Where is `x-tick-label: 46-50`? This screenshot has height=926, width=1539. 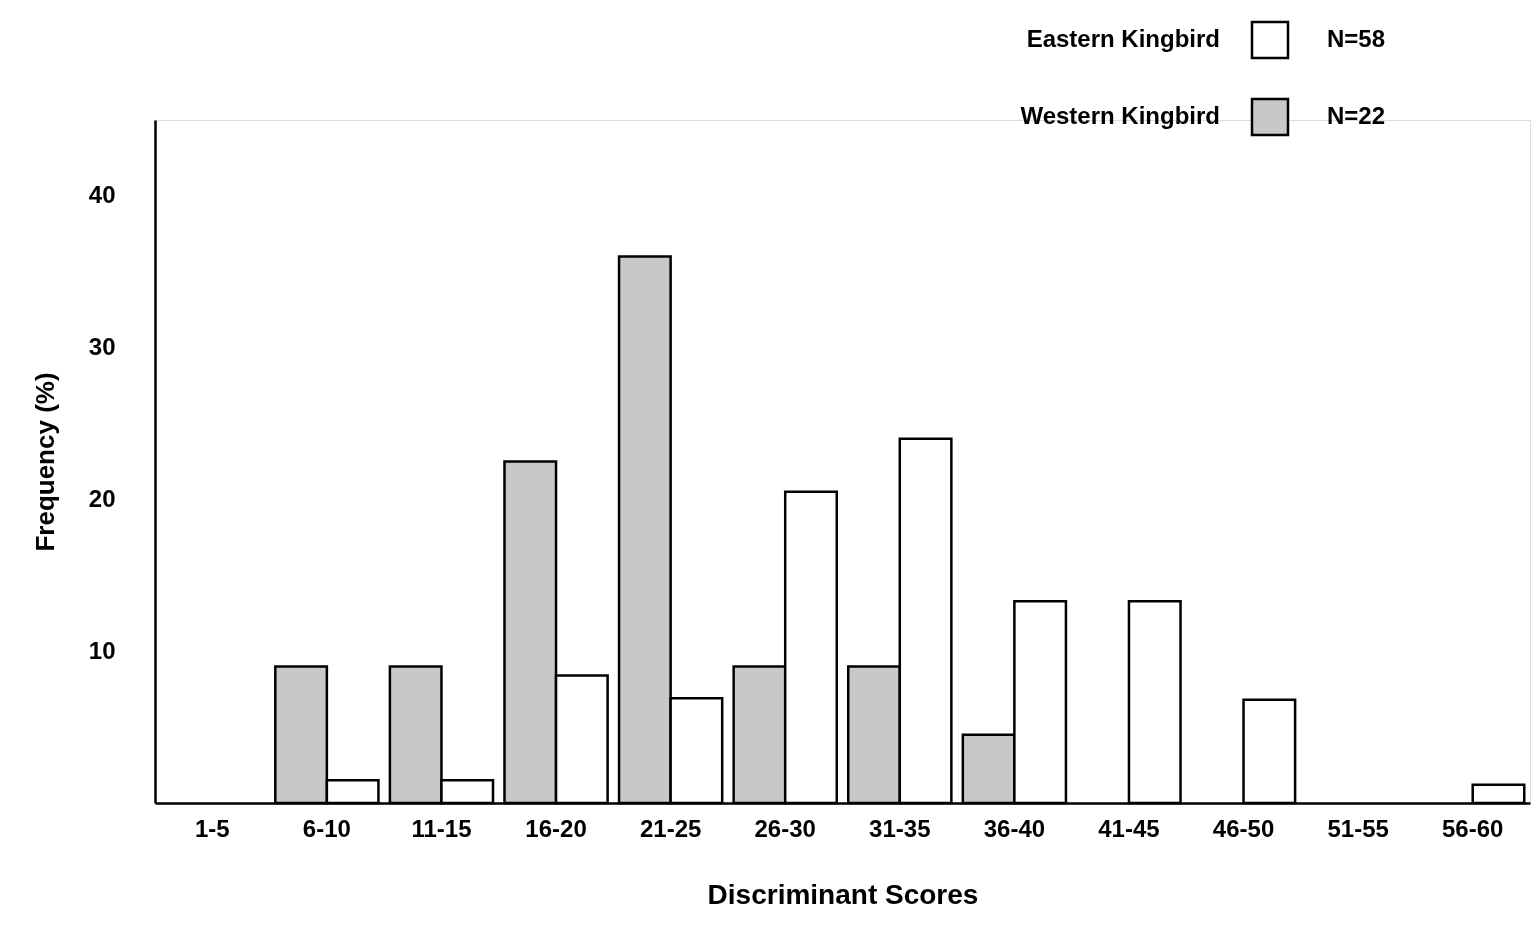 x-tick-label: 46-50 is located at coordinates (1243, 828).